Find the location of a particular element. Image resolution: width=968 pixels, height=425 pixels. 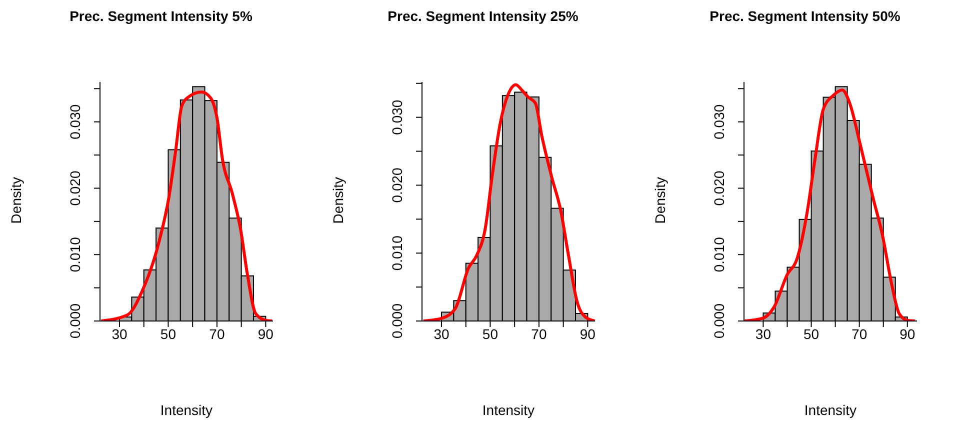

chart-title: Prec. Segment Intensity 25% is located at coordinates (483, 16).